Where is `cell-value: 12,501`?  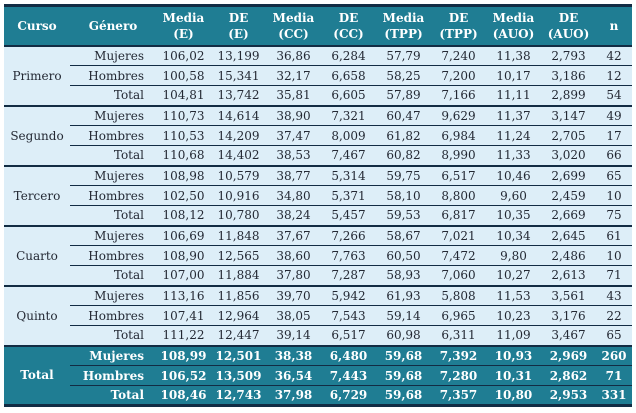
cell-value: 12,501 is located at coordinates (238, 355).